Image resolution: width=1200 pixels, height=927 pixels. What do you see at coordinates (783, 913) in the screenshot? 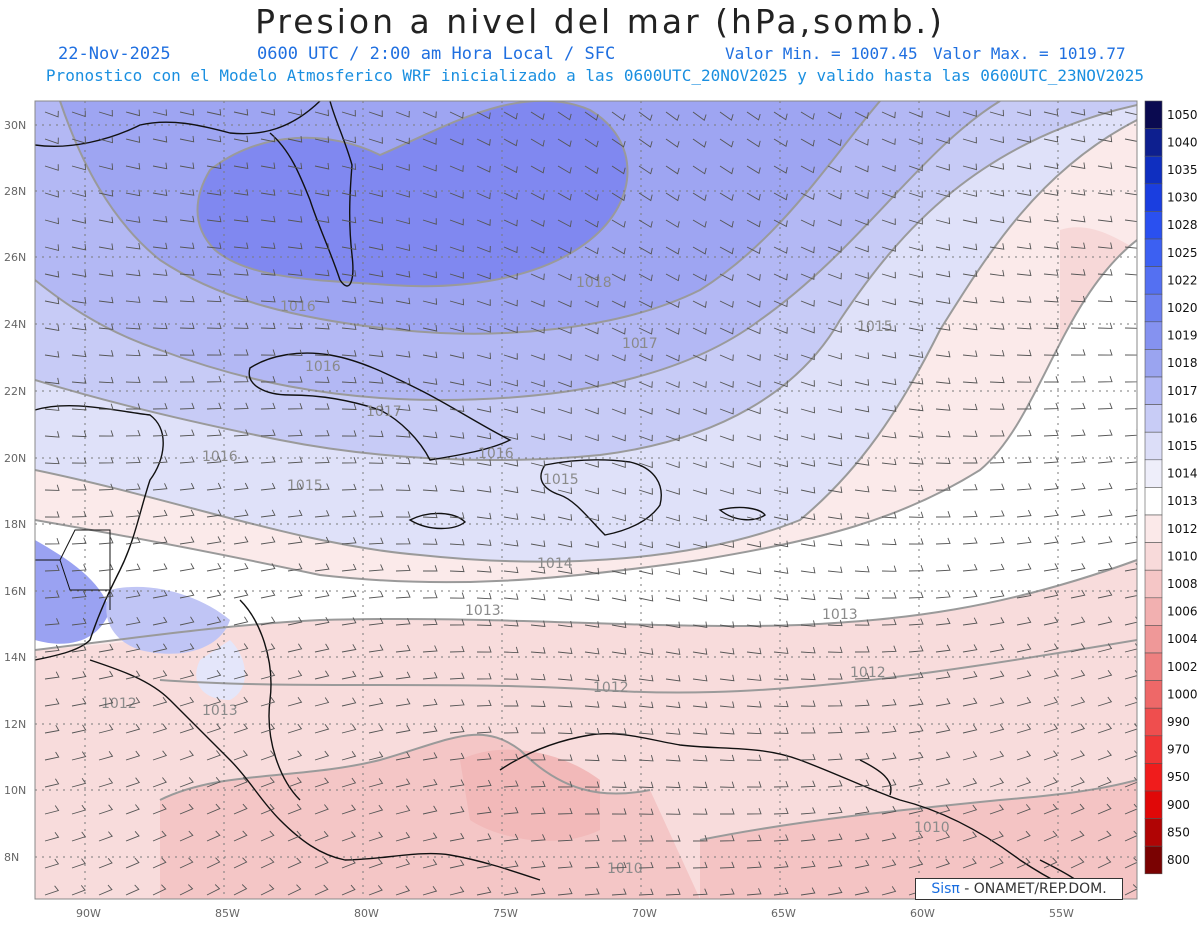
I see `lon-label: 65W` at bounding box center [783, 913].